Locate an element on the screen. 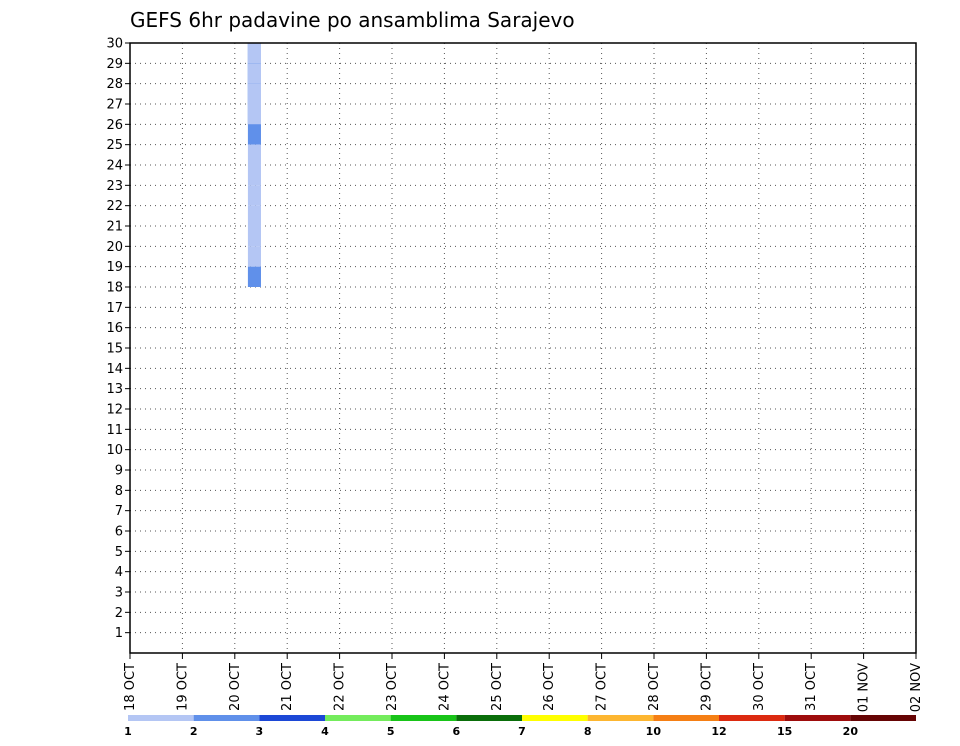 Image resolution: width=960 pixels, height=746 pixels. y-tick-label: 28 is located at coordinates (114, 84).